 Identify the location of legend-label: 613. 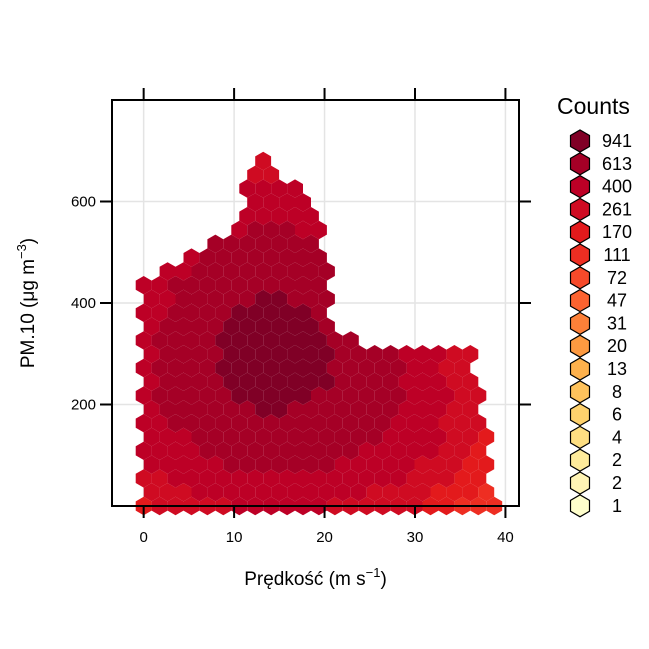
(617, 164).